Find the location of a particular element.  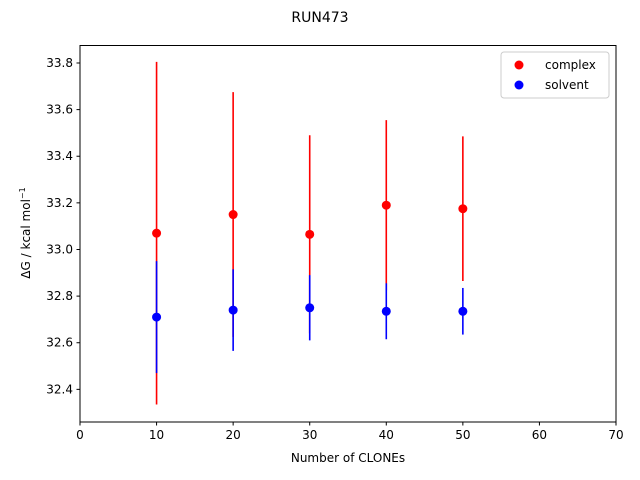

y-tick-label: 32.4 is located at coordinates (59, 389).